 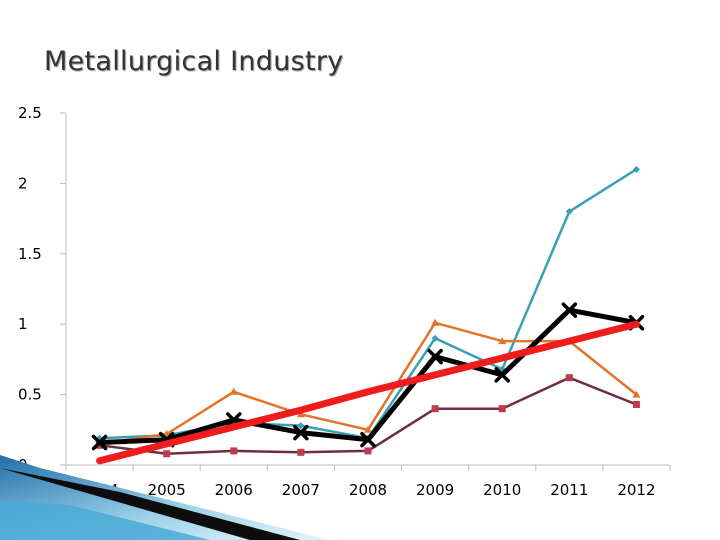 I want to click on y-tick-label: 1.5, so click(x=30, y=254).